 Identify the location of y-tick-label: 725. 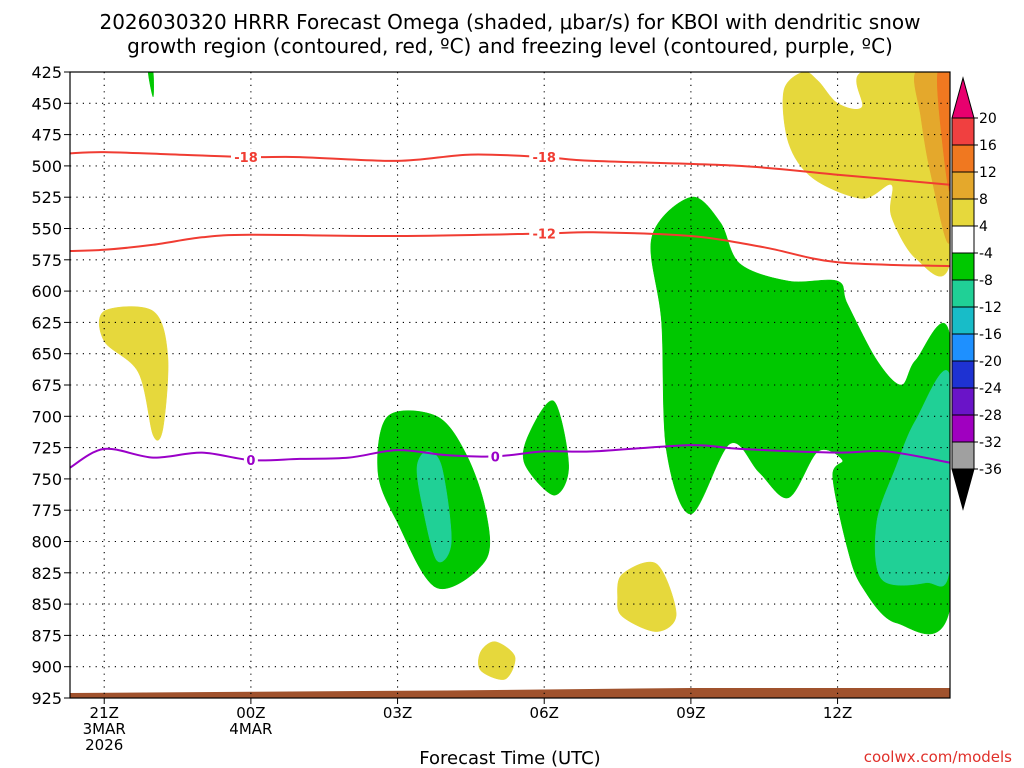
(46, 448).